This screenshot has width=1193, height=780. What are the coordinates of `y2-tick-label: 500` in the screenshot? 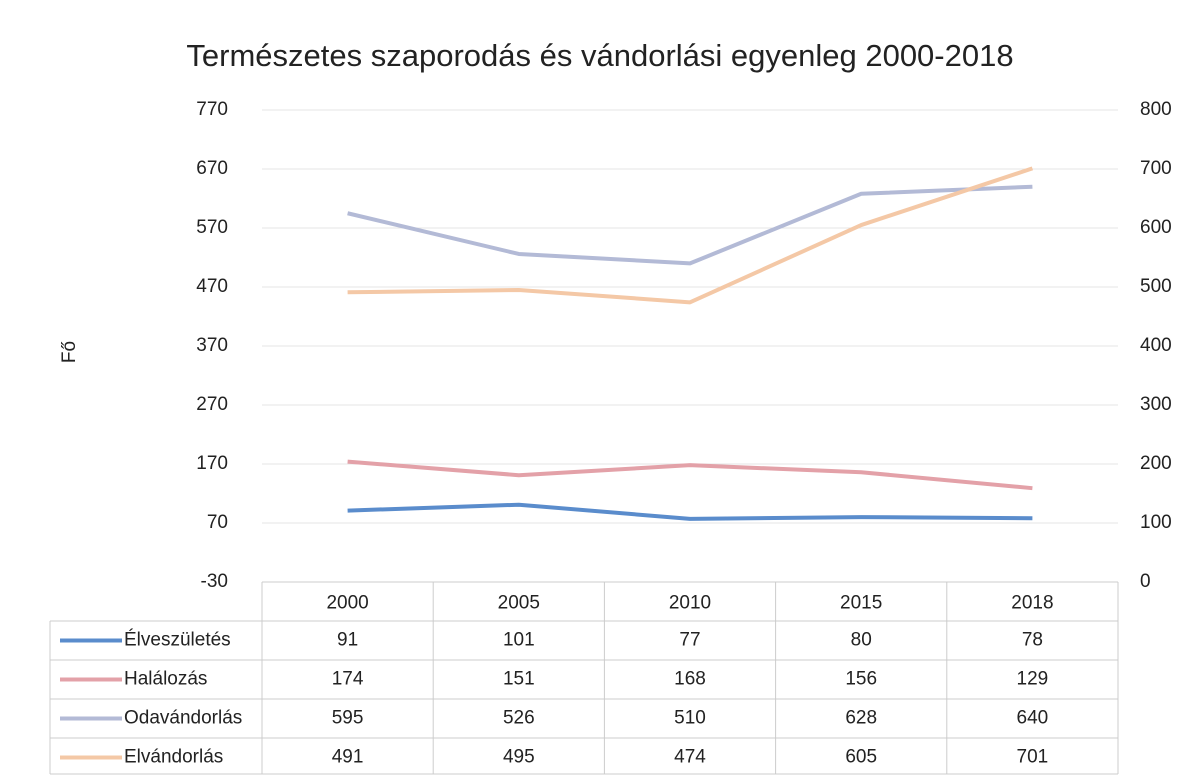 It's located at (1156, 286).